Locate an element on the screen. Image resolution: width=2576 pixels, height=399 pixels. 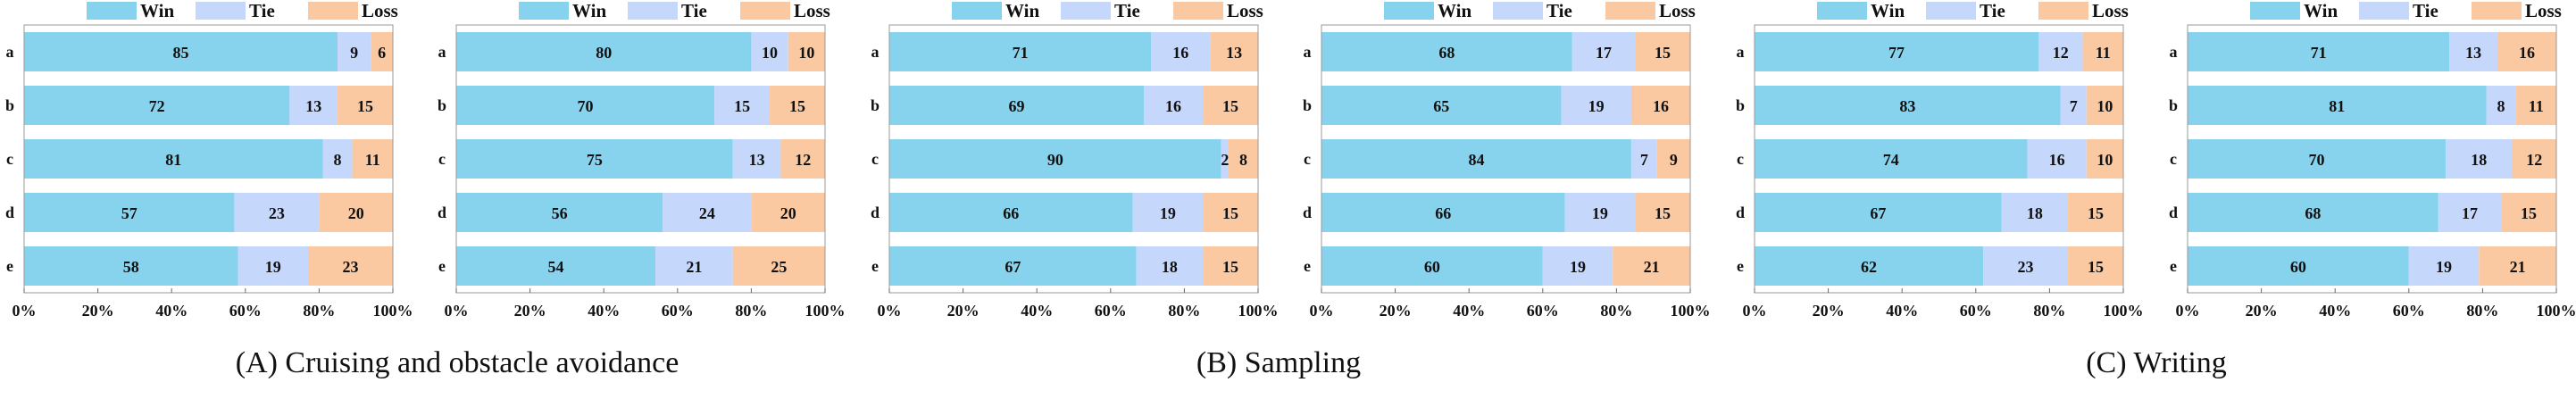
bar-d-win is located at coordinates (1878, 213).